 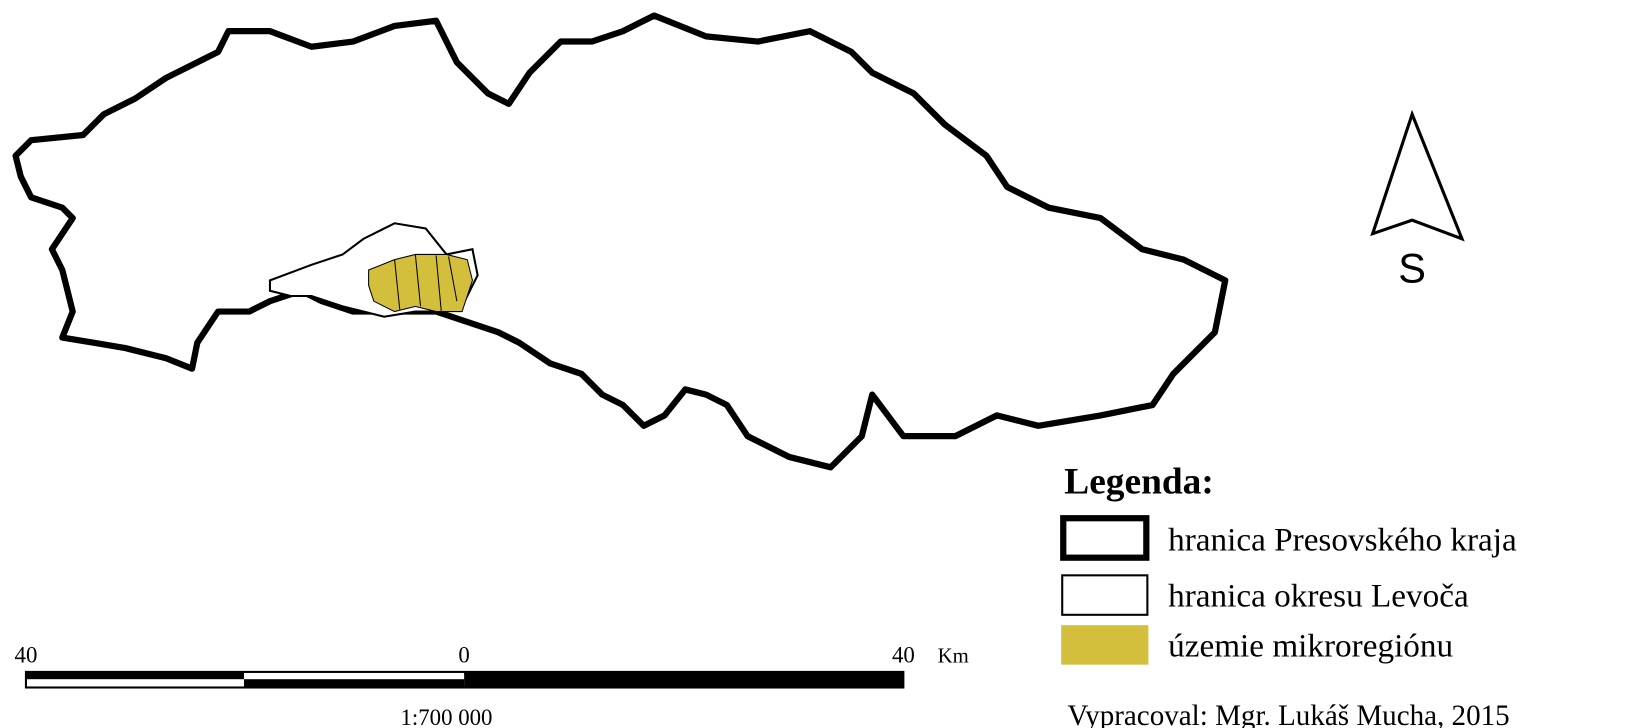 What do you see at coordinates (1417, 175) in the screenshot?
I see `north-arrow` at bounding box center [1417, 175].